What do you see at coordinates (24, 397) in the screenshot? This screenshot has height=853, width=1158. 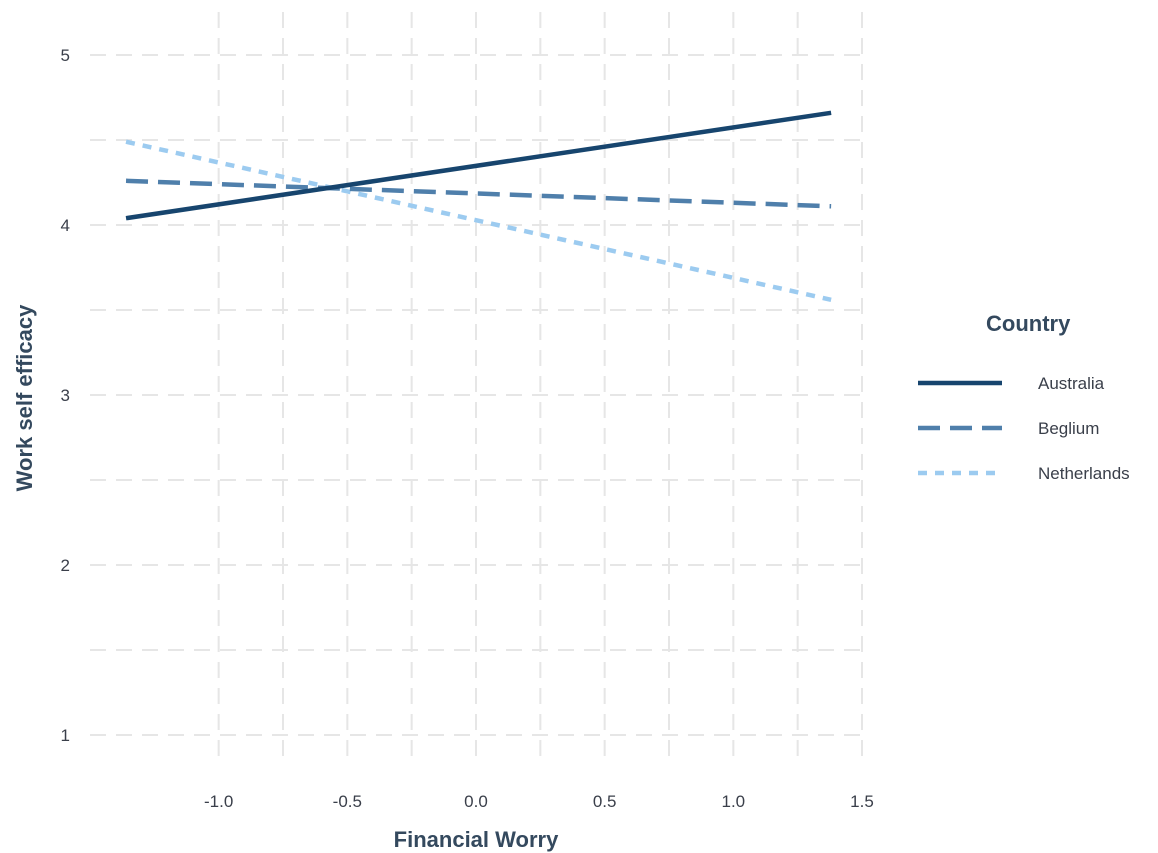 I see `y-axis-title: Work self efficacy` at bounding box center [24, 397].